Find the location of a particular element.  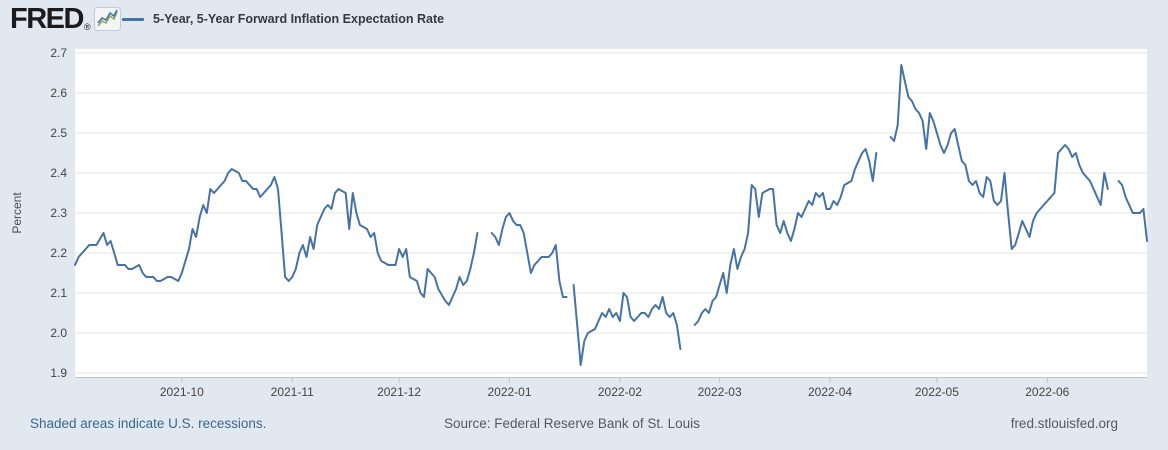

y-tick-label: 2.3 is located at coordinates (58, 213).